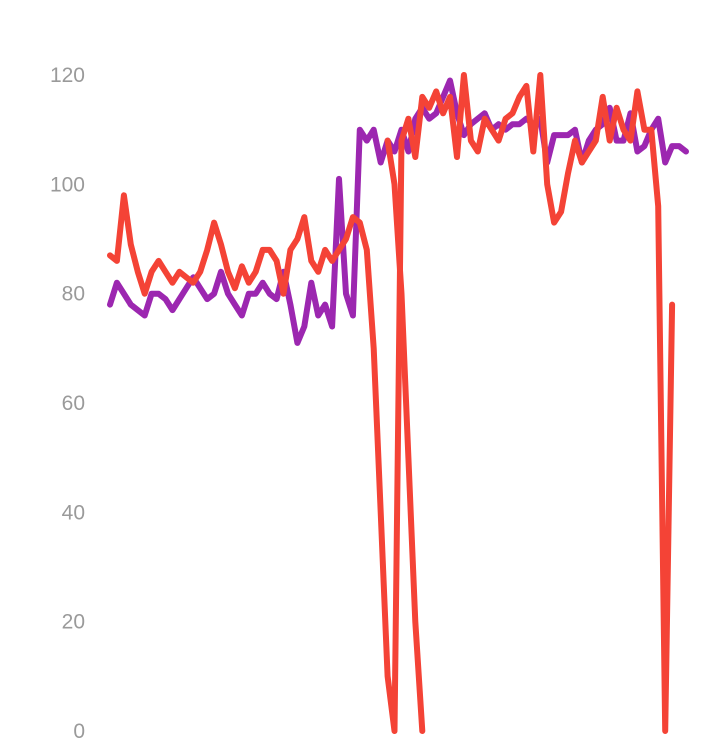 The height and width of the screenshot is (756, 719). I want to click on y-tick-label: 100, so click(67, 184).